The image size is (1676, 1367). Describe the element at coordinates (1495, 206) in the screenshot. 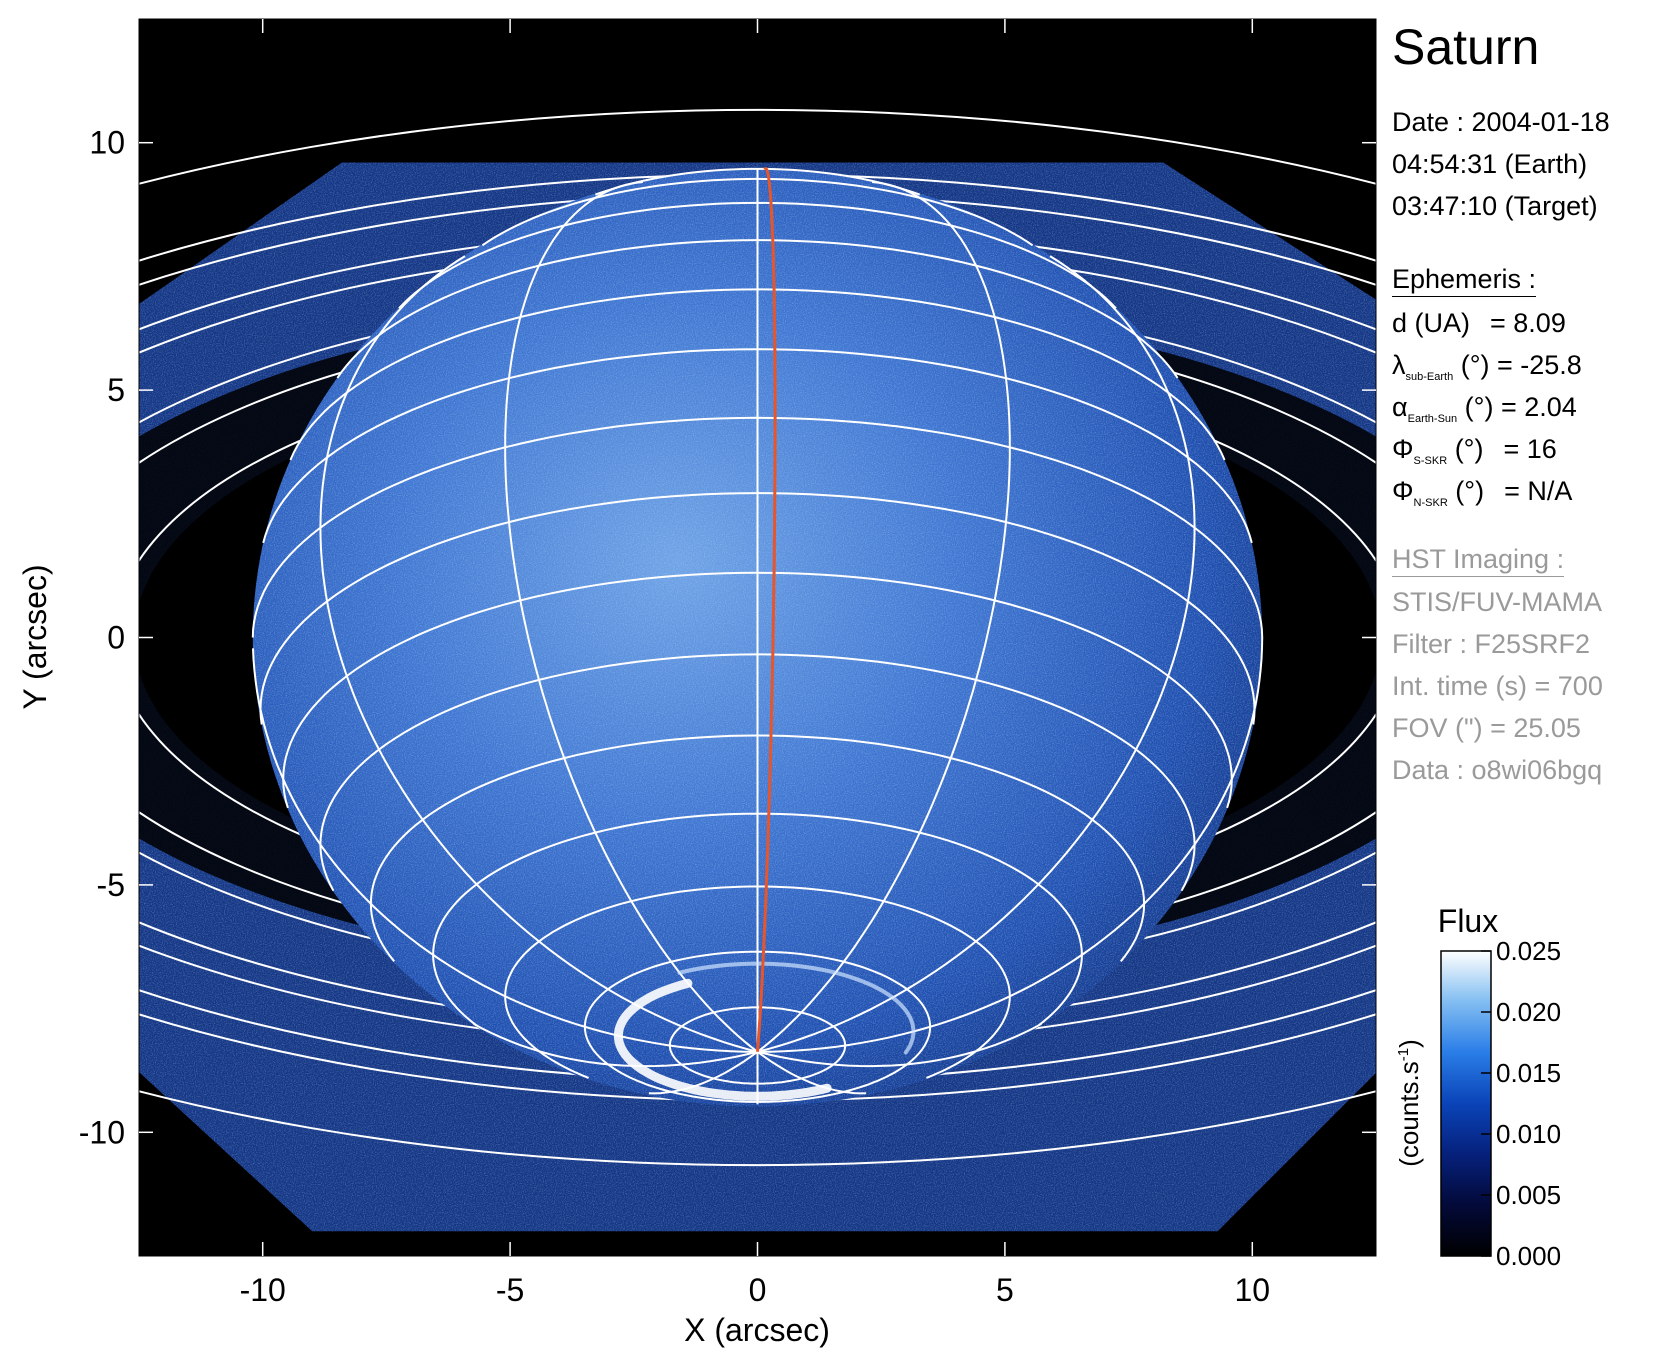

I see `target-time: 03:47:10 (Target)` at that location.